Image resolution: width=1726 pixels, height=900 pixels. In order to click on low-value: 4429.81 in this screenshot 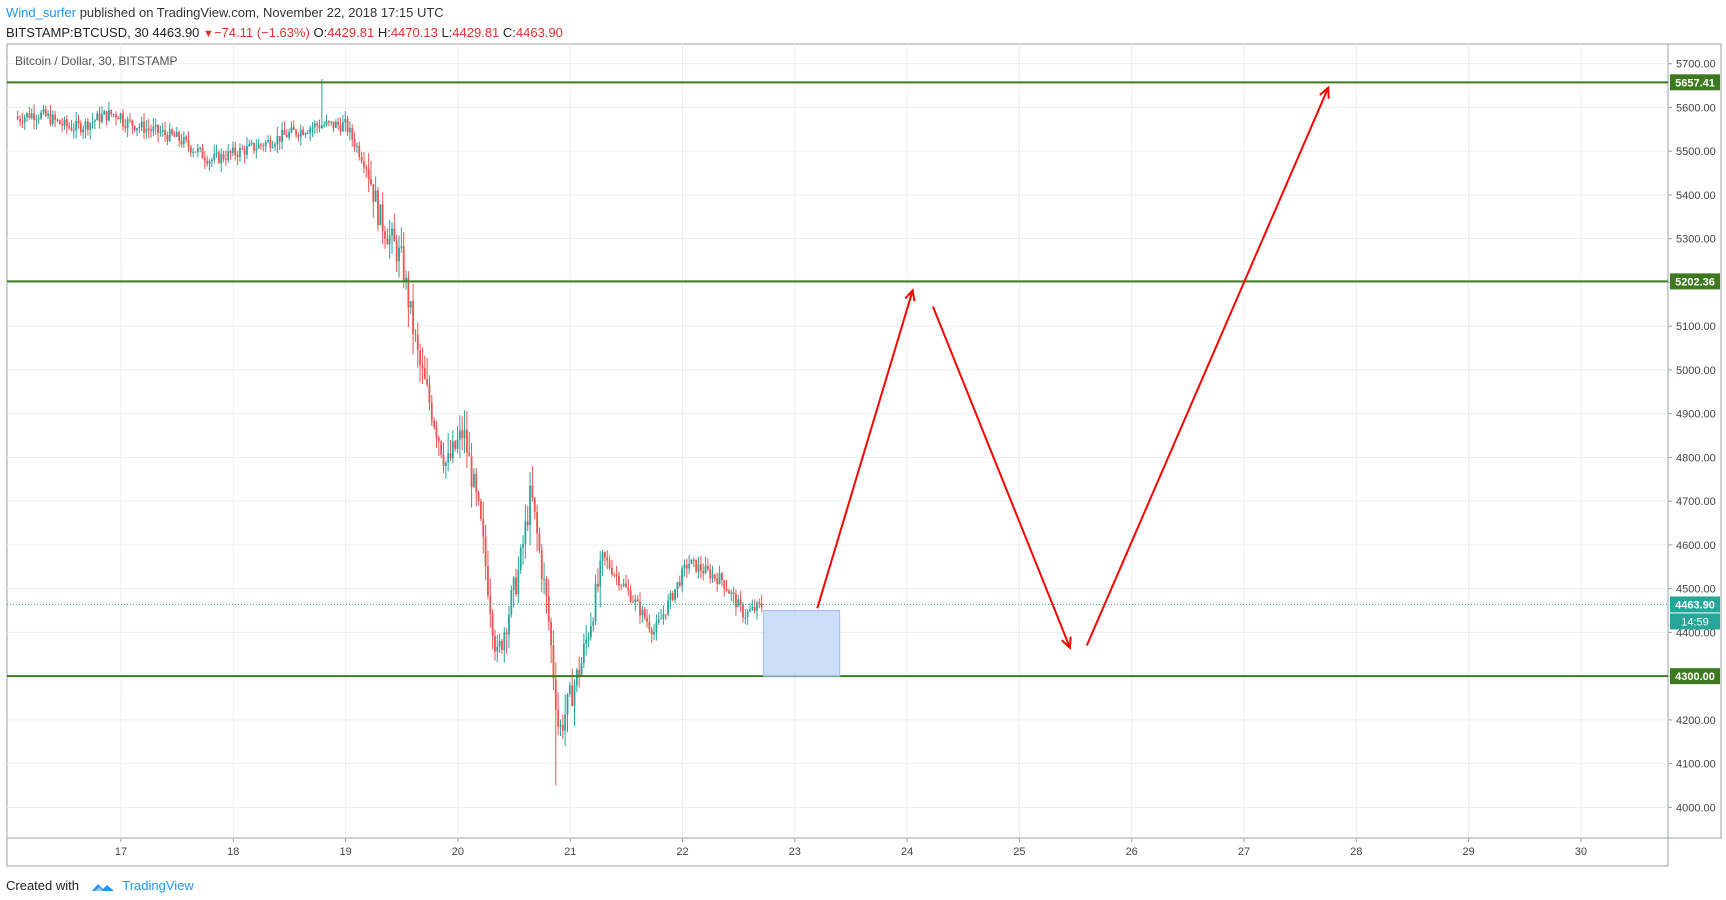, I will do `click(476, 32)`.